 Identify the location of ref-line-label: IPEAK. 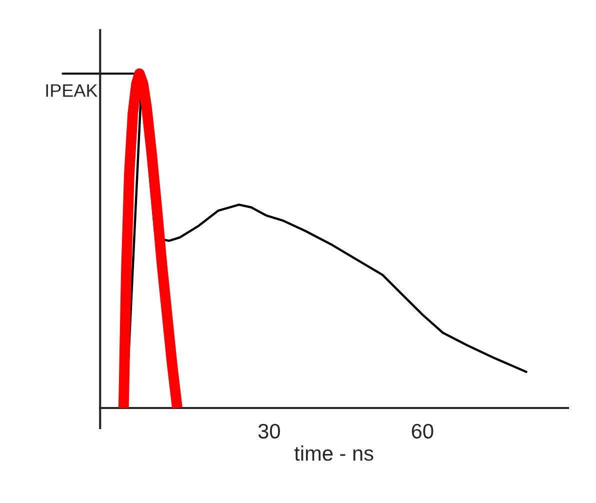
(72, 90).